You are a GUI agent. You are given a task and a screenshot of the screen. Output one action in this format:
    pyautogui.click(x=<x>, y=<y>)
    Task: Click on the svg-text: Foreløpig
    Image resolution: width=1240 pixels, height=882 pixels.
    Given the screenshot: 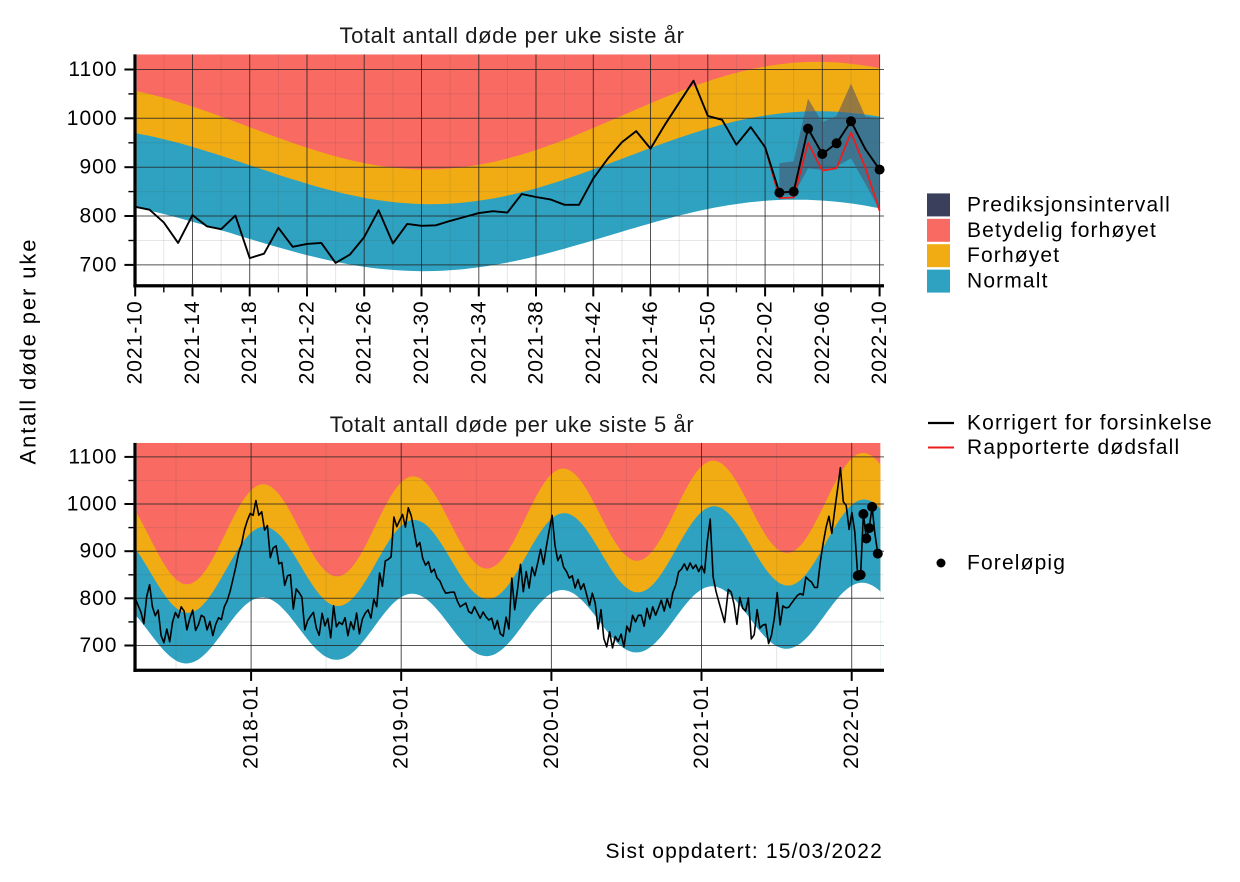 What is the action you would take?
    pyautogui.click(x=1016, y=563)
    